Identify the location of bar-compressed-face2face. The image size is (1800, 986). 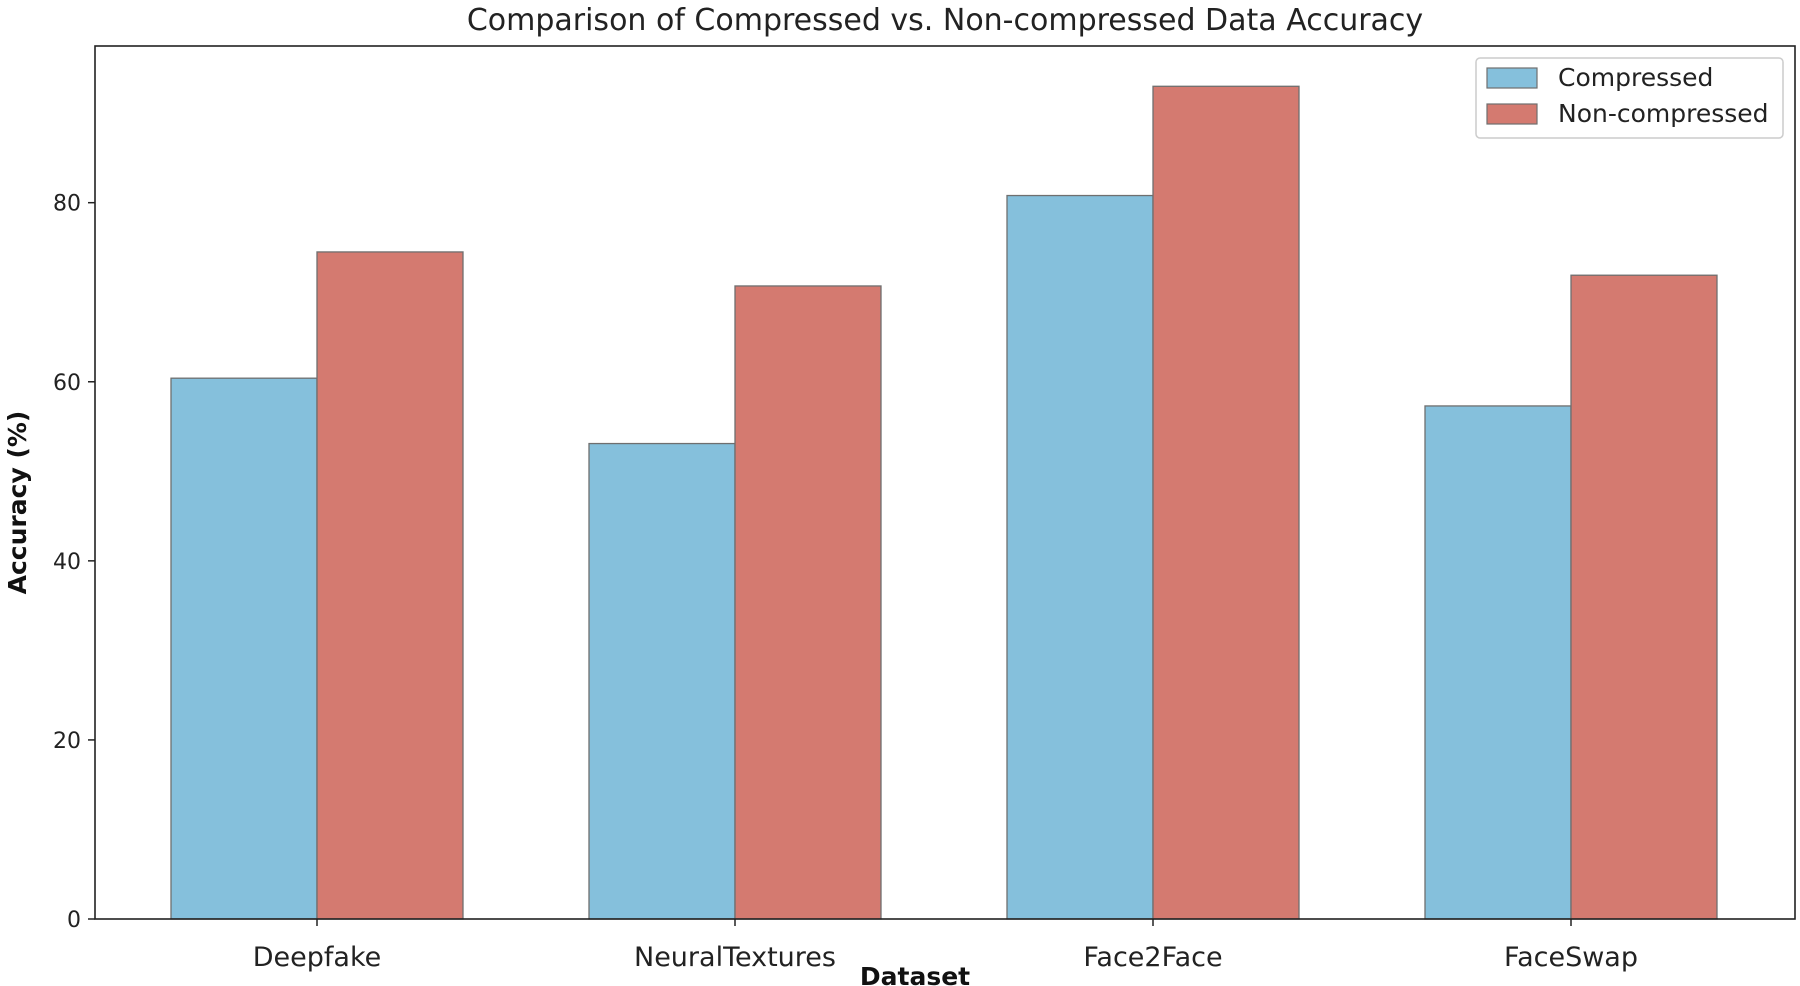
(1080, 557).